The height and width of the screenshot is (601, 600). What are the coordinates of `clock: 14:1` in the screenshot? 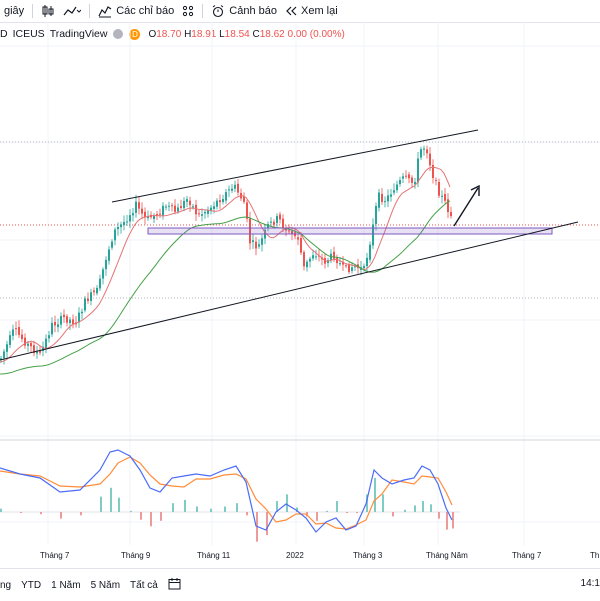 It's located at (590, 583).